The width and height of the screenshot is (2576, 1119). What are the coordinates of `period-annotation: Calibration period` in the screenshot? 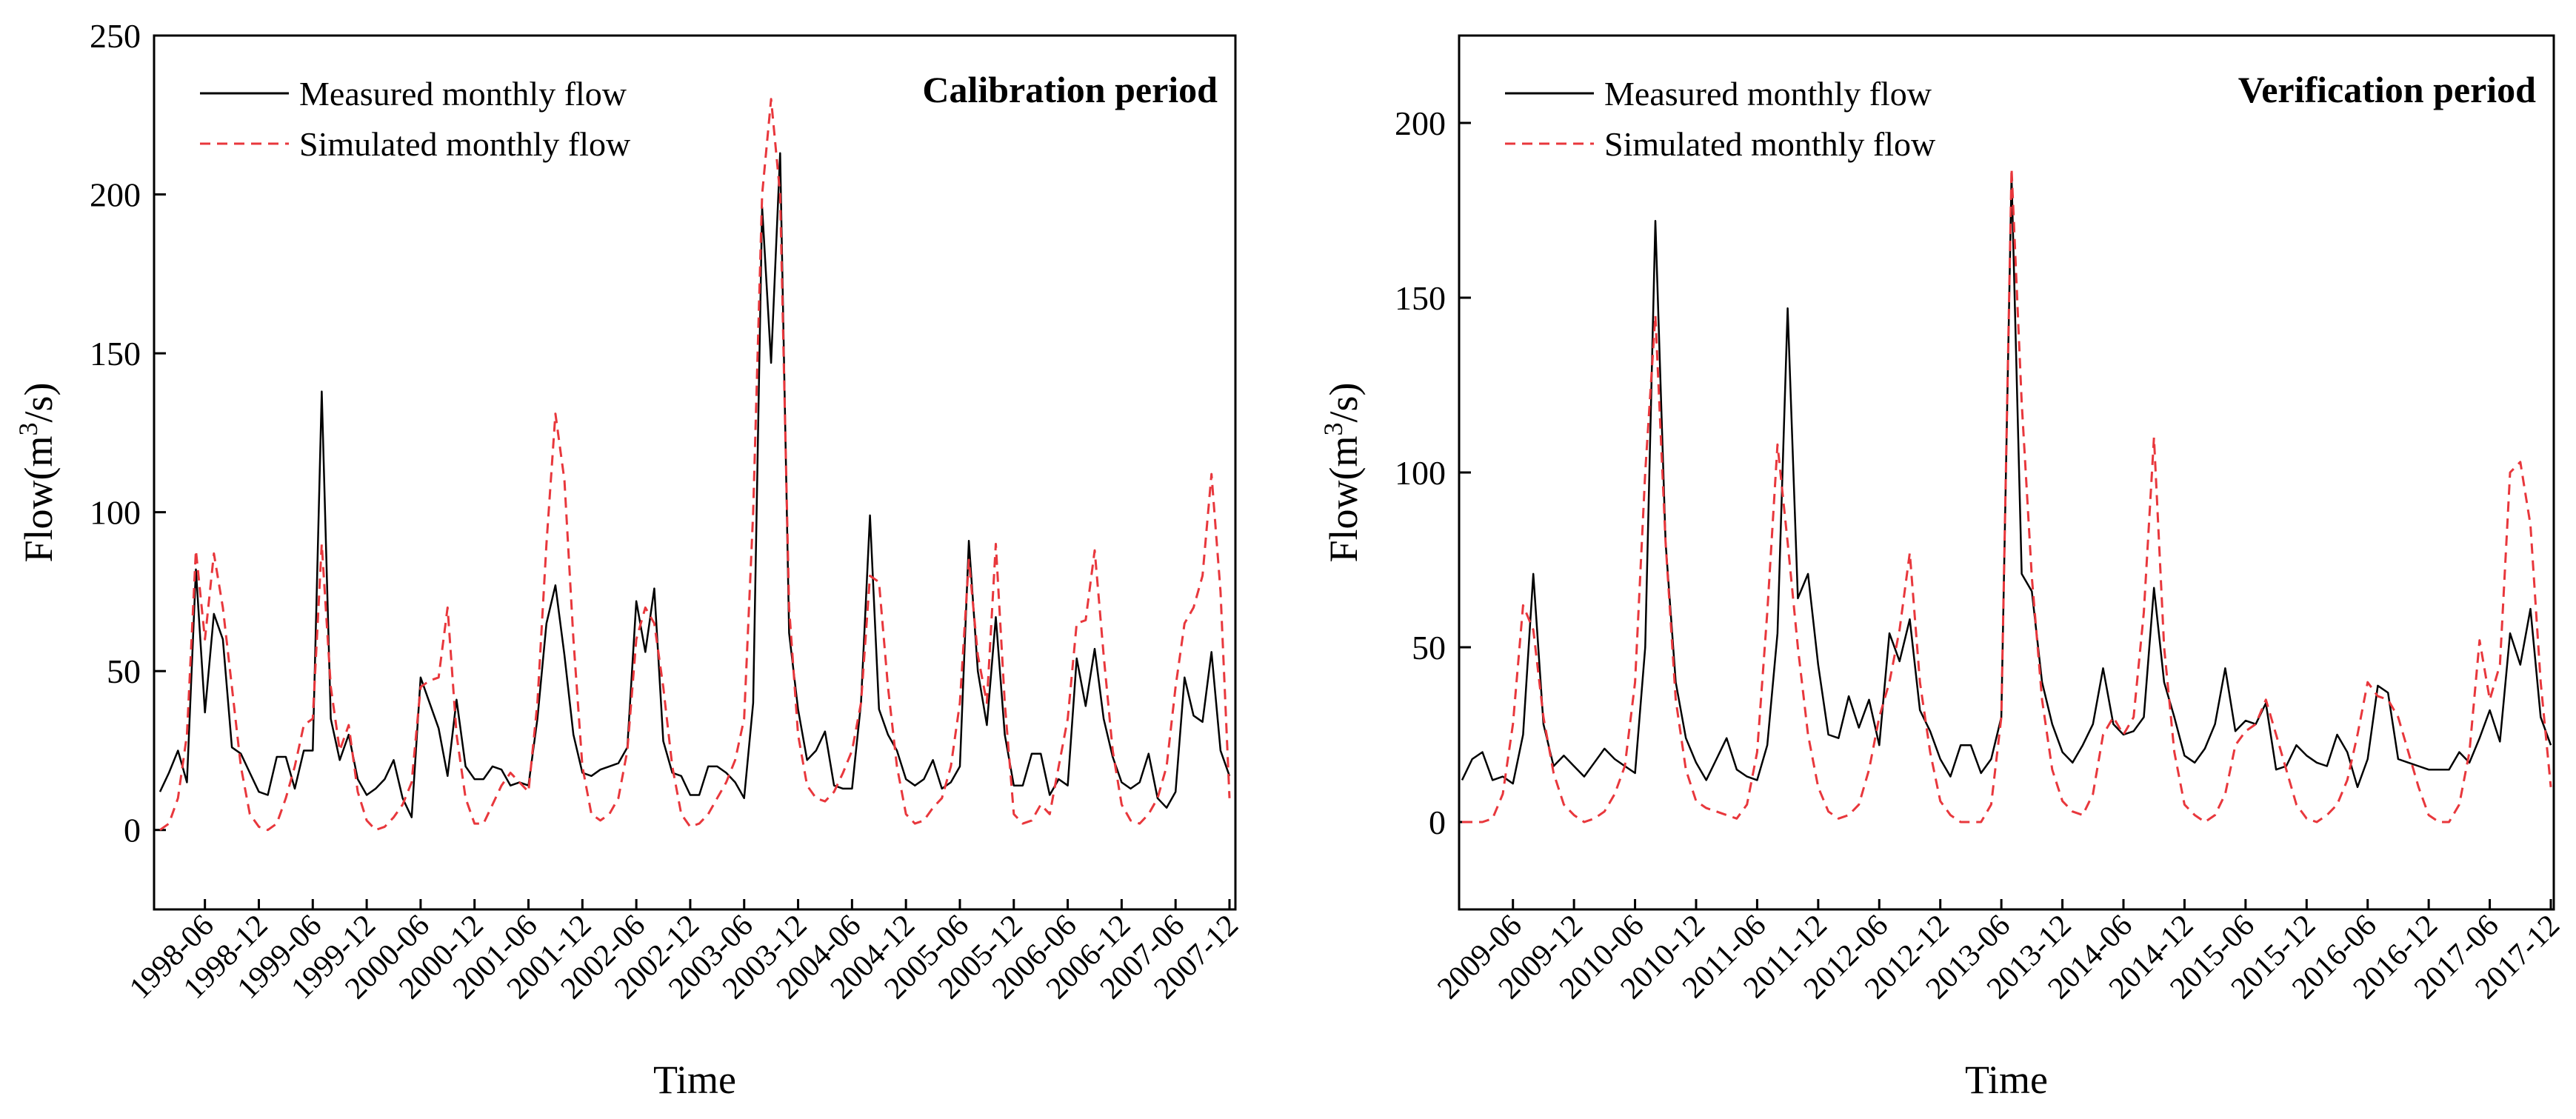 It's located at (1070, 89).